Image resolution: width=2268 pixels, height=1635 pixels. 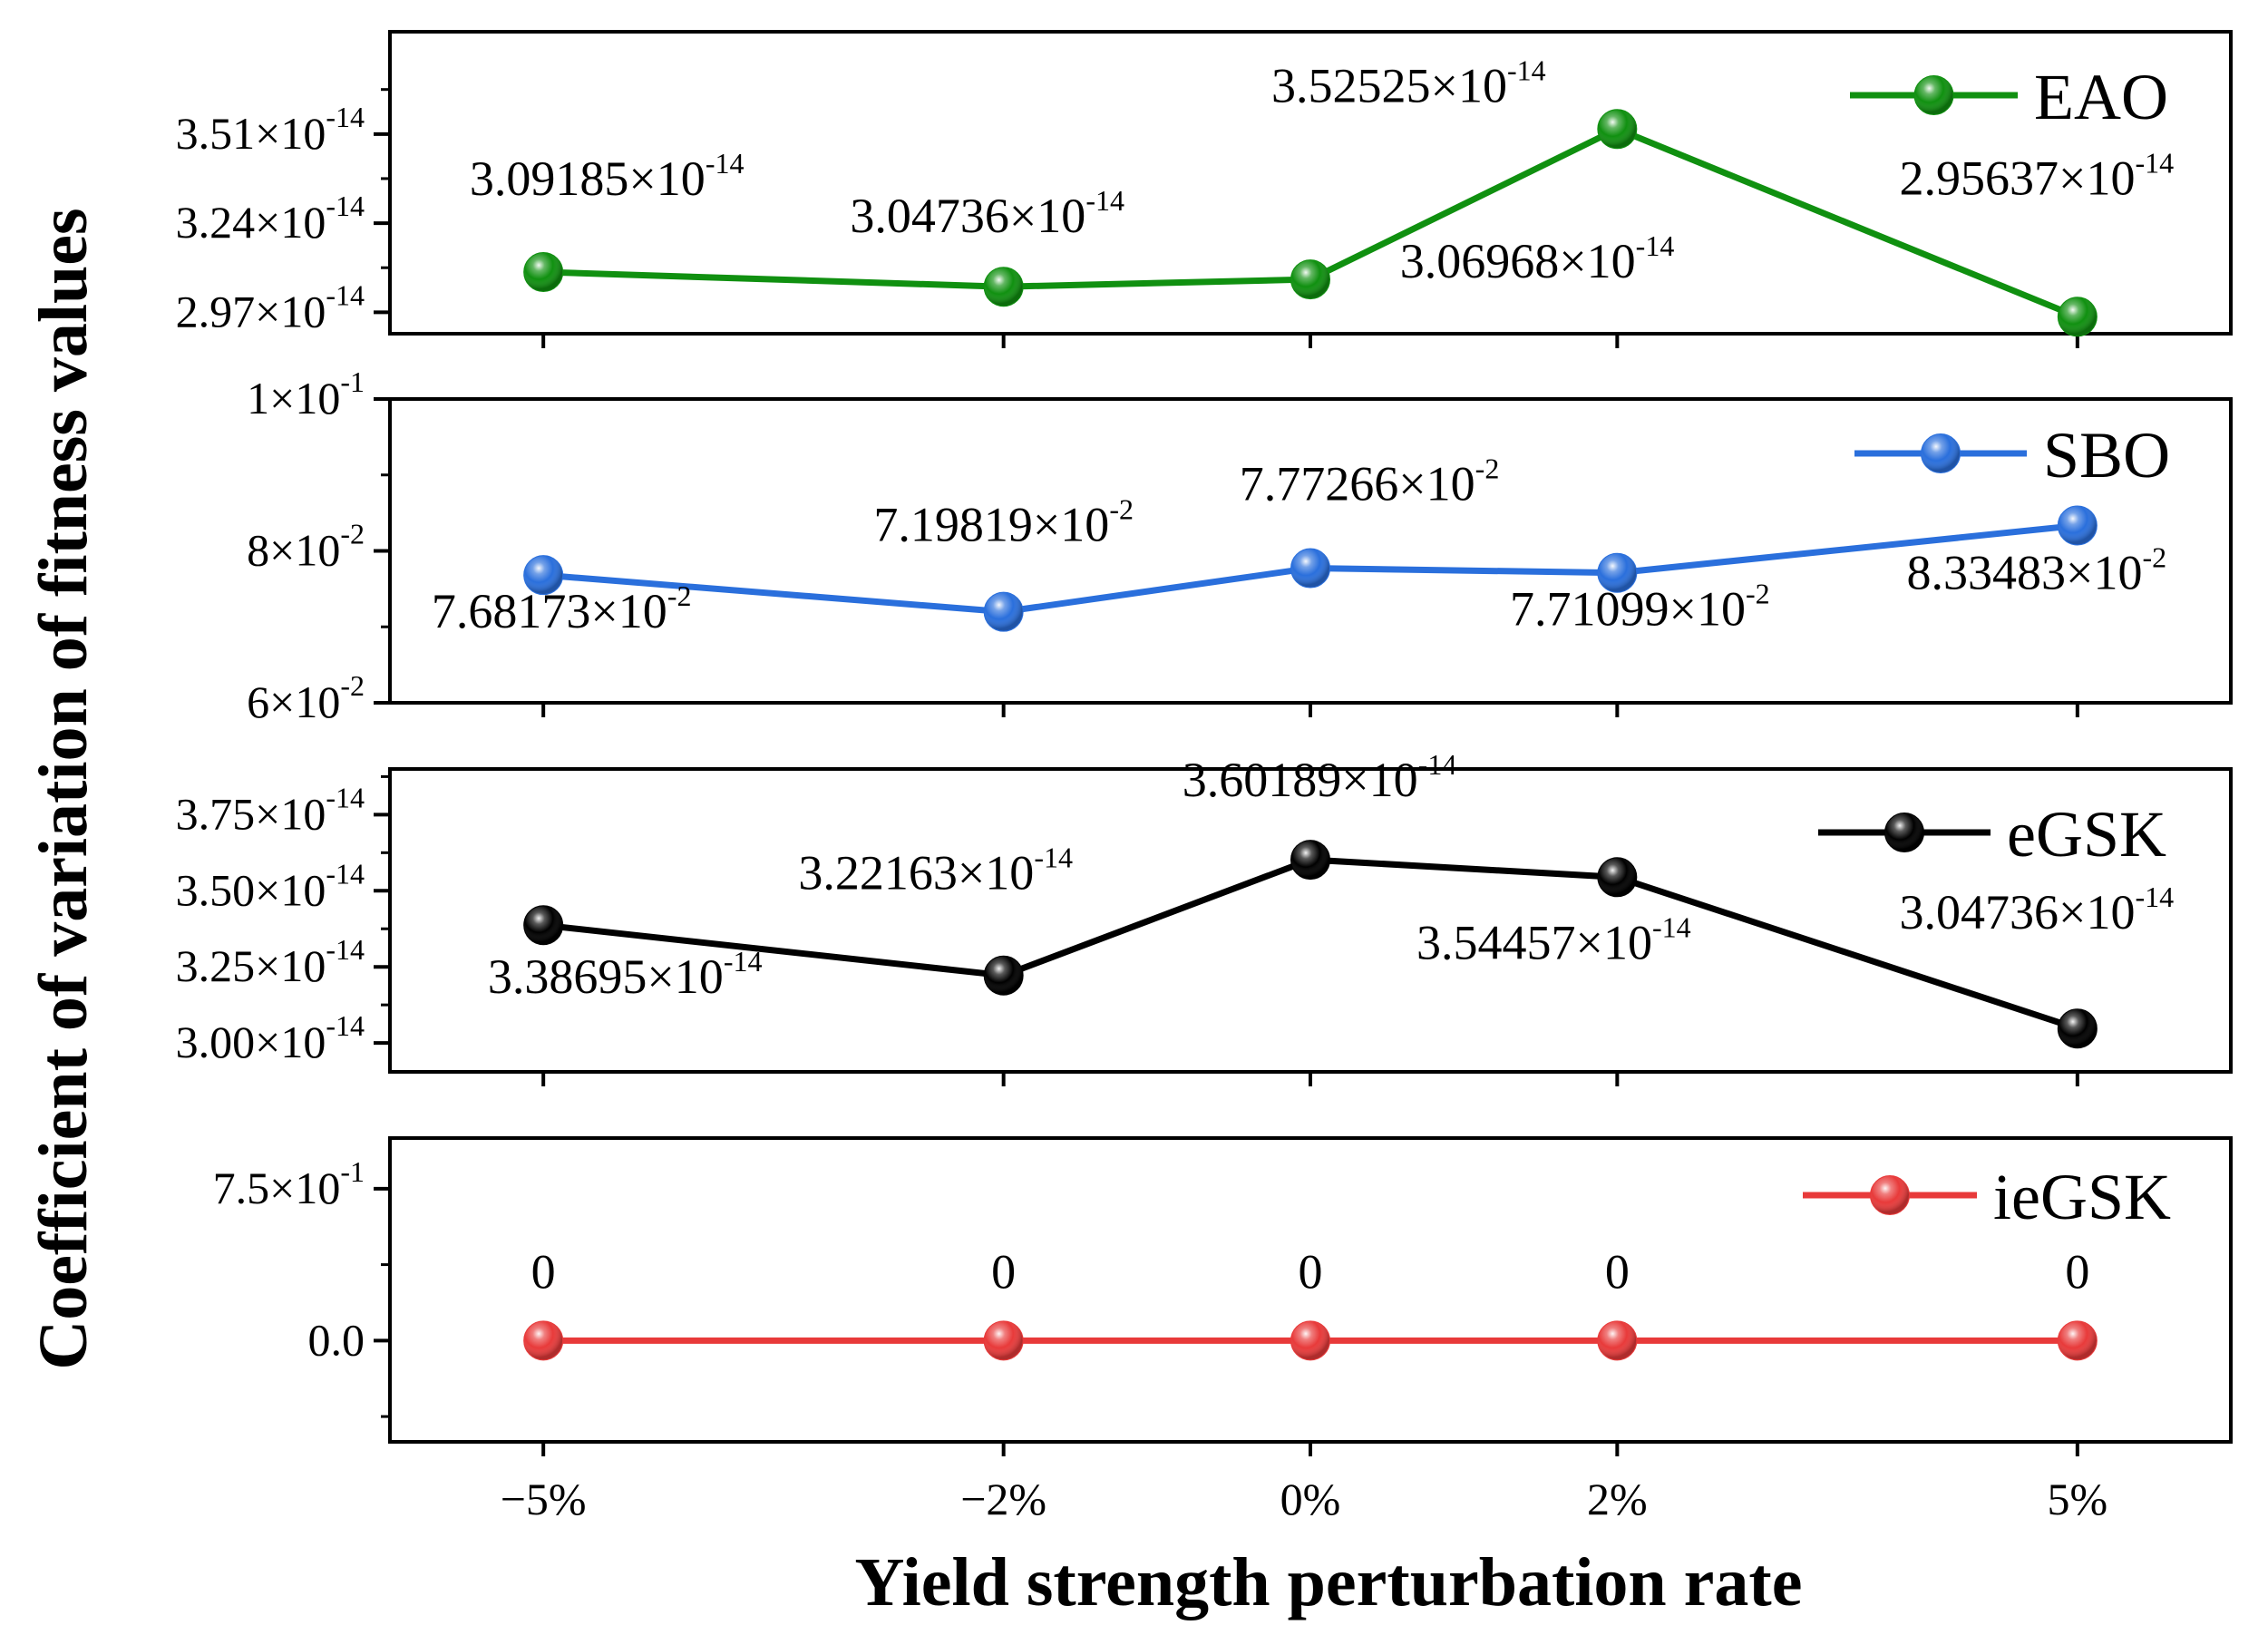 I want to click on data-label: 3.60189×10⁻¹⁴, so click(x=1320, y=777).